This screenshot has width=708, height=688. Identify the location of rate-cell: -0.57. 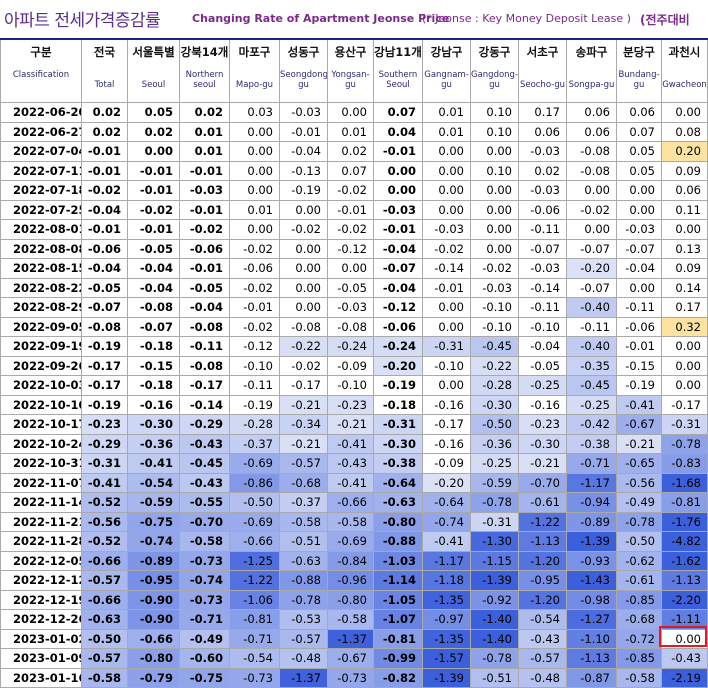
(542, 658).